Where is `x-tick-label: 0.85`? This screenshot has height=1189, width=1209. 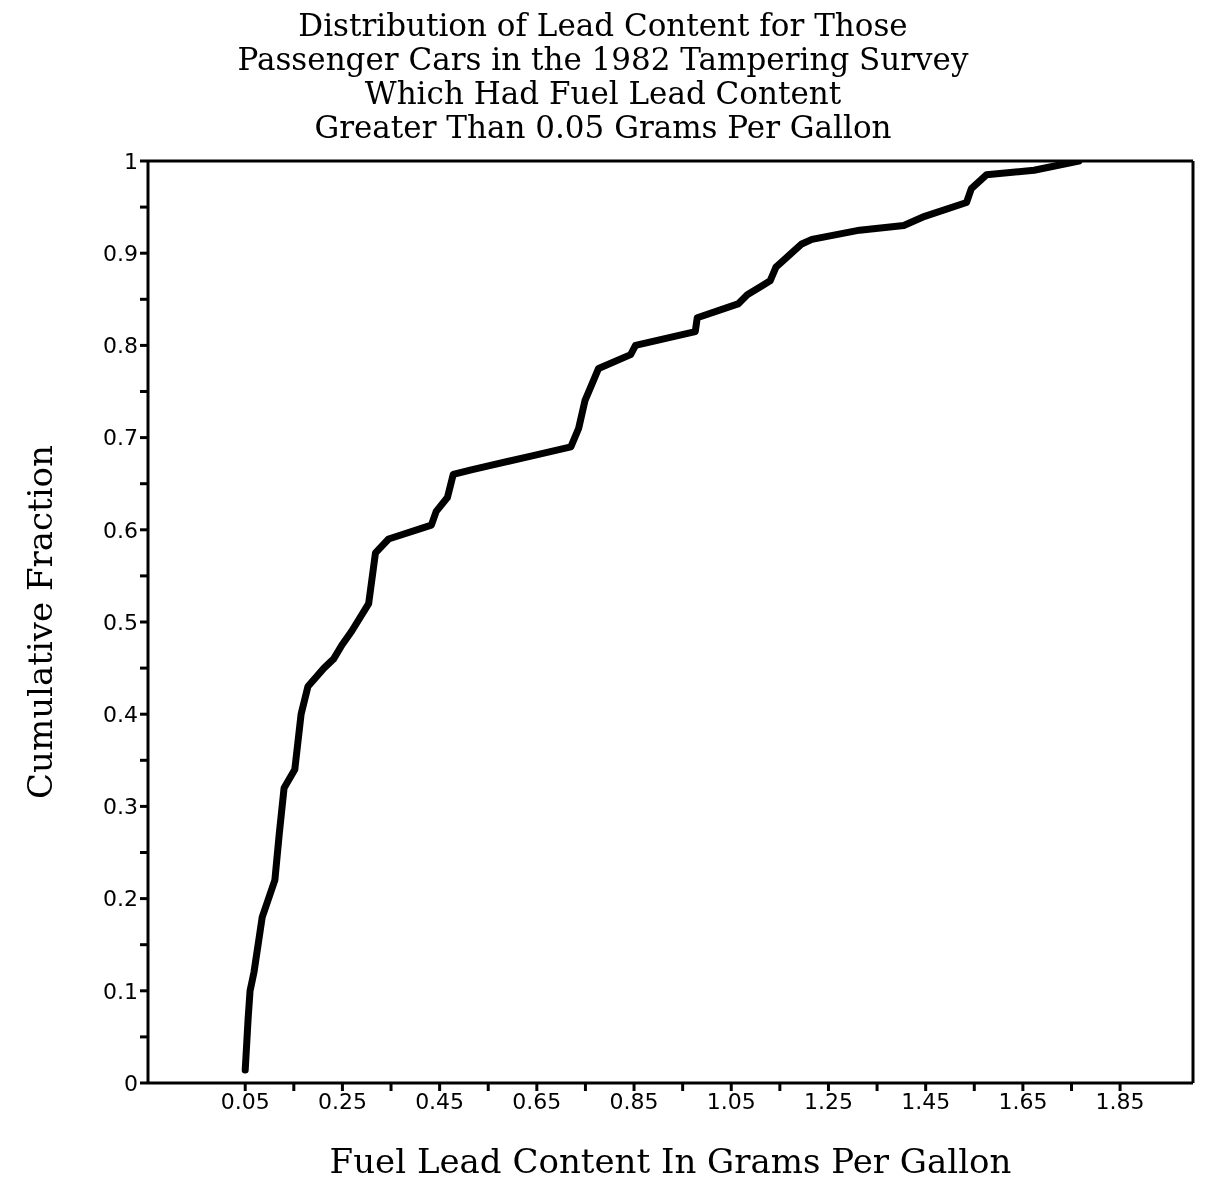 x-tick-label: 0.85 is located at coordinates (634, 1101).